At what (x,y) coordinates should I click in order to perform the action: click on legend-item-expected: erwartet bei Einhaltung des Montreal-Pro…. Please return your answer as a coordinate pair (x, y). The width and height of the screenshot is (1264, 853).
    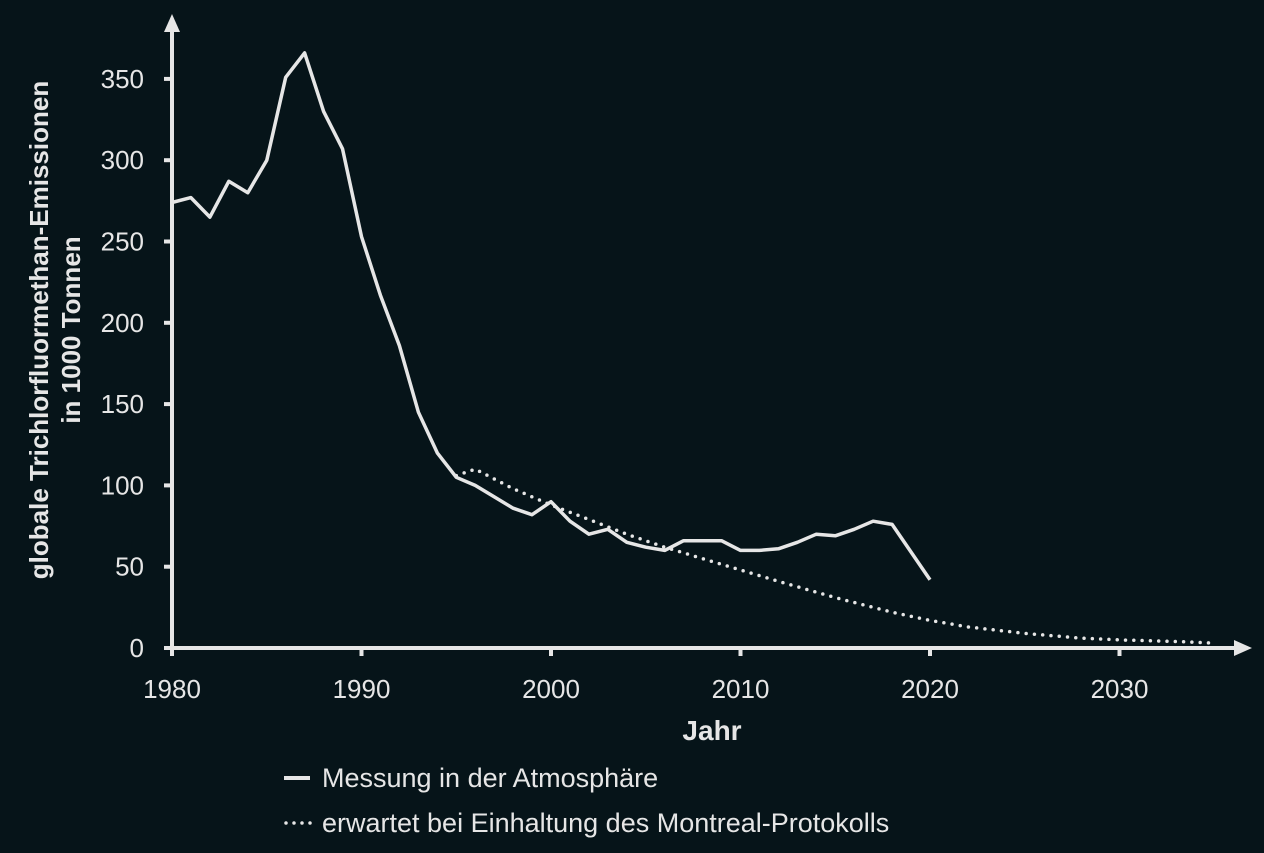
    Looking at the image, I should click on (586, 823).